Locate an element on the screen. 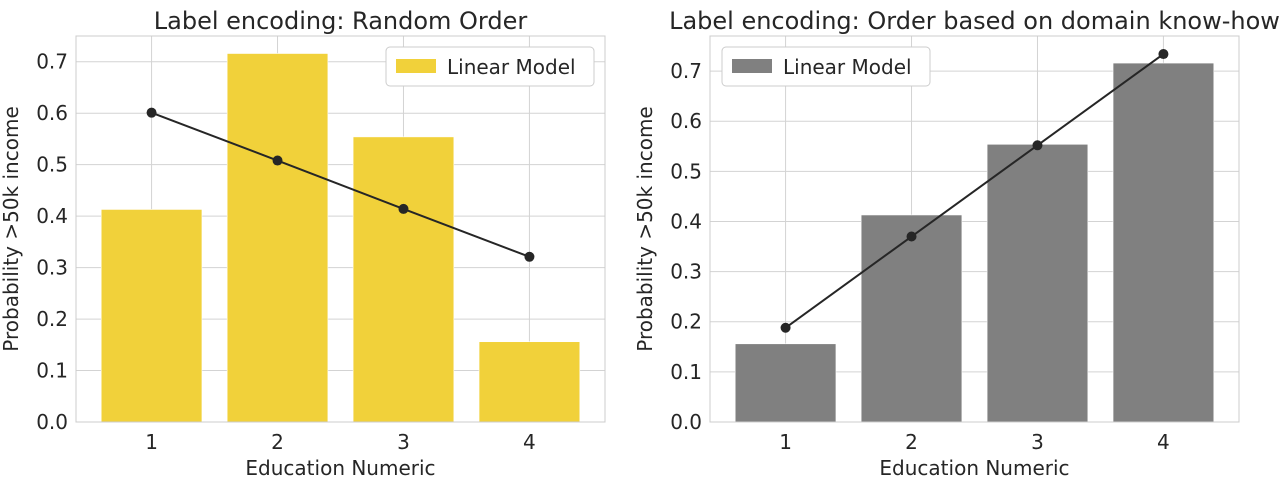  chart-title: Label encoding: Random Order is located at coordinates (341, 21).